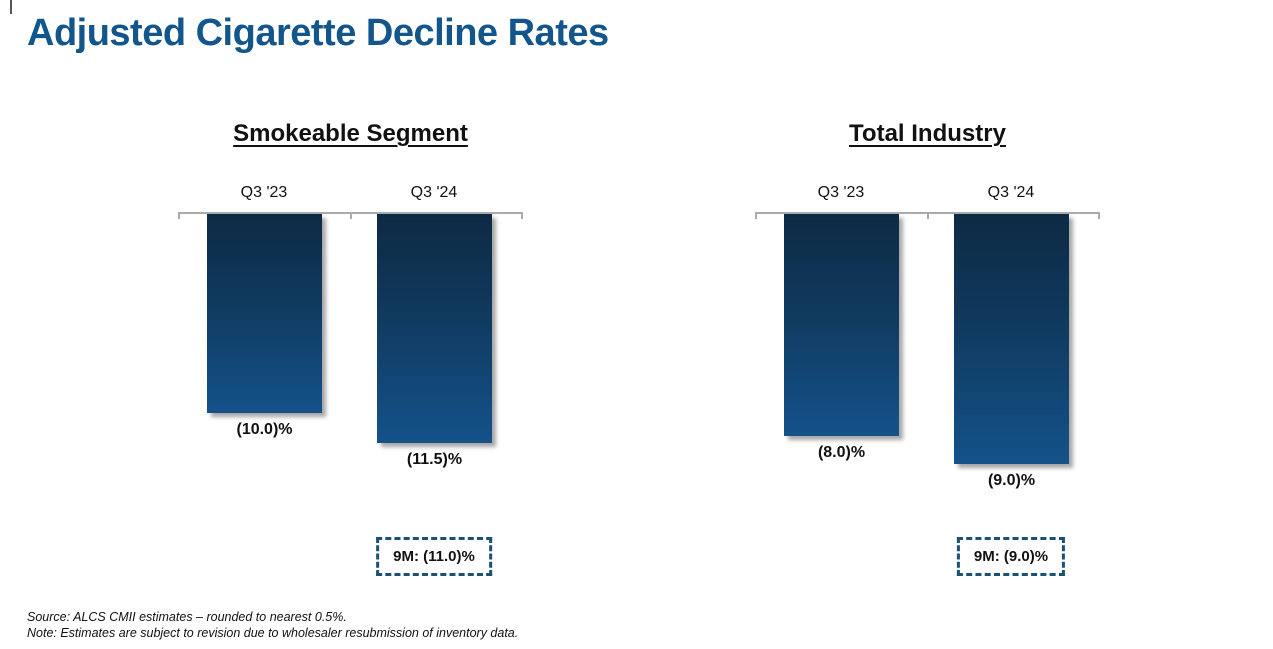 This screenshot has width=1273, height=649. I want to click on panel-title-smokeable: Smokeable Segment, so click(350, 134).